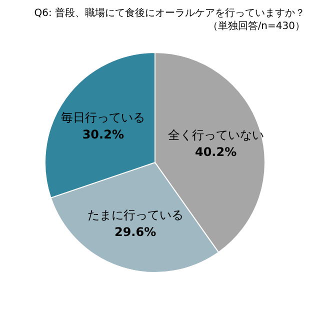 This screenshot has width=320, height=320. What do you see at coordinates (256, 26) in the screenshot?
I see `chart-subtitle: （単独回答/n=430）` at bounding box center [256, 26].